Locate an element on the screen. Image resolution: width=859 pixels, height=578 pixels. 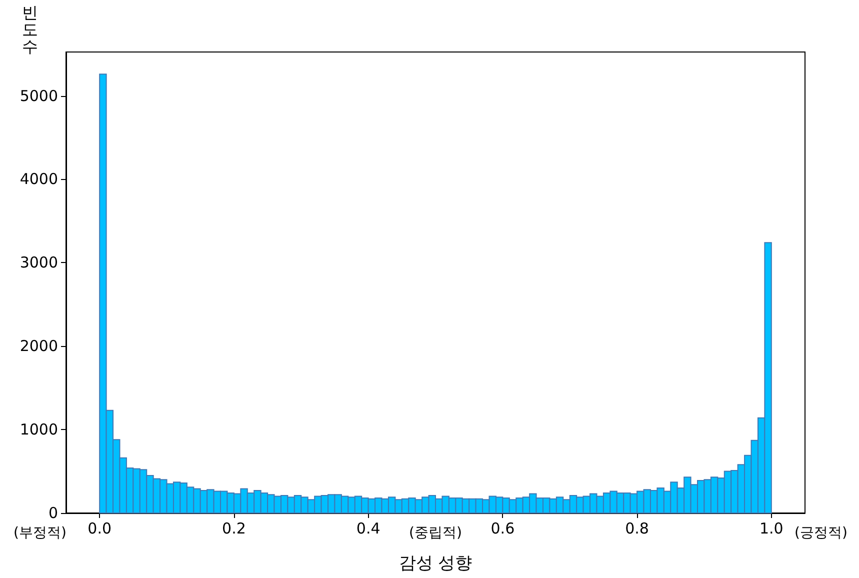
text: (부정적) is located at coordinates (40, 533).